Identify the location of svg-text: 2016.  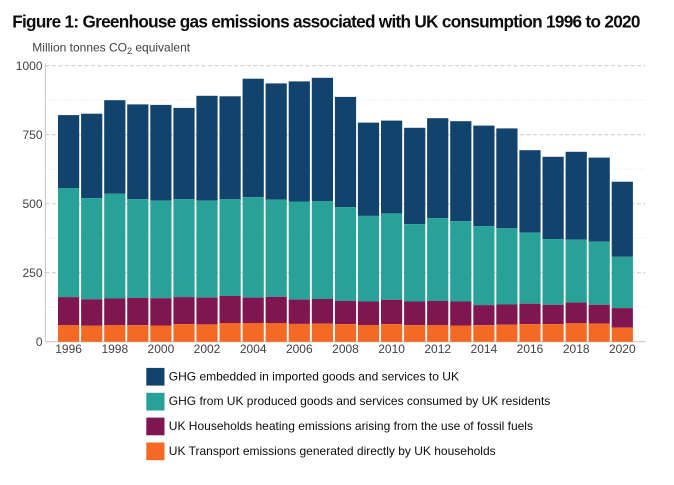
(530, 349).